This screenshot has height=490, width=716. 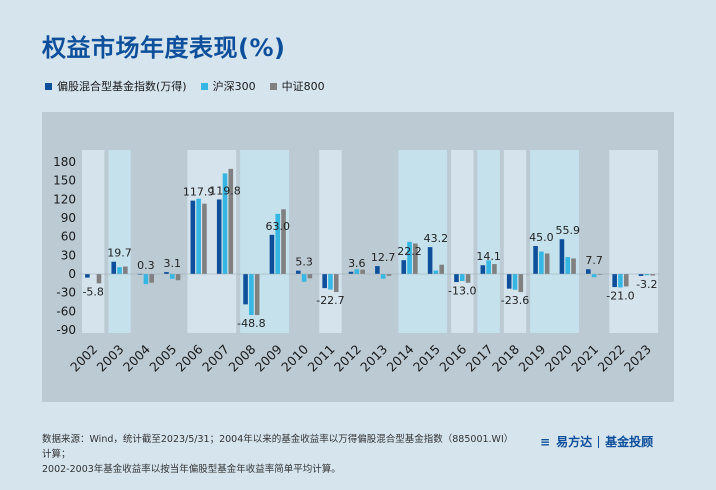 I want to click on x-tick-label-2011: 2011, so click(x=320, y=358).